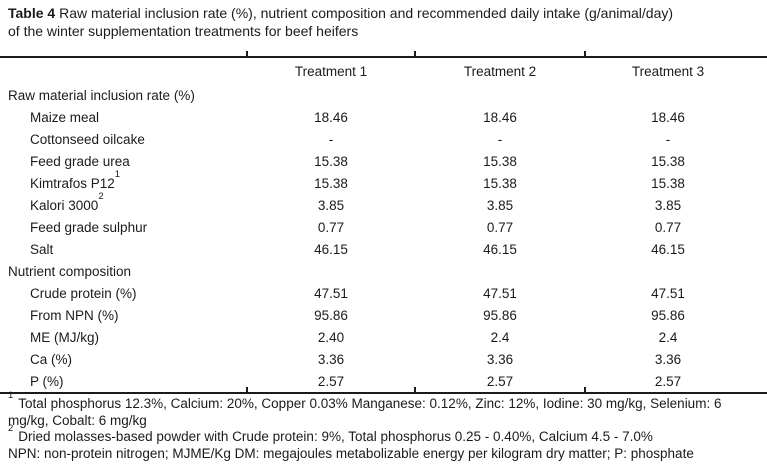 The height and width of the screenshot is (471, 767). I want to click on table-row: From NPN (%) 95.86 95.86 95.86, so click(383, 315).